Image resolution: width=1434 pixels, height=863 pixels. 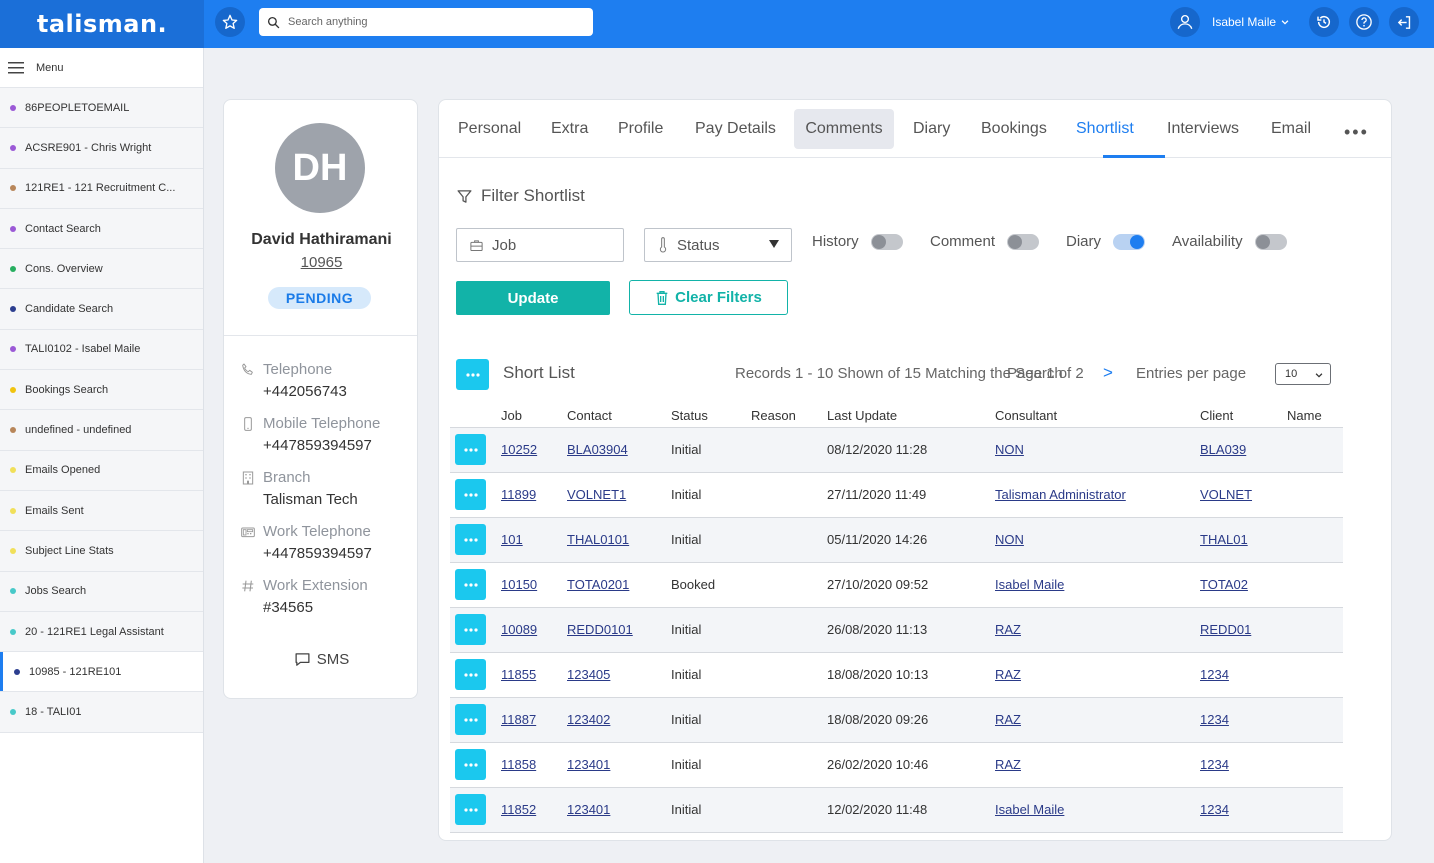 What do you see at coordinates (862, 415) in the screenshot?
I see `column-header: Last Update` at bounding box center [862, 415].